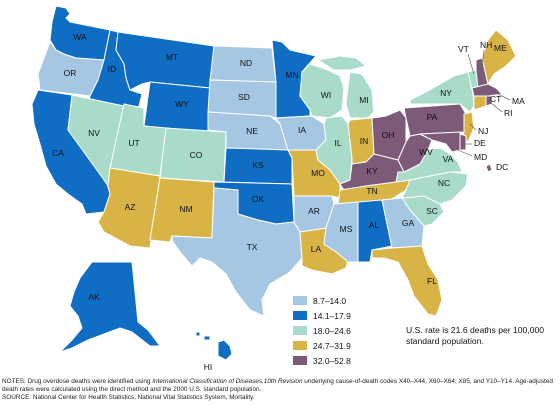 This screenshot has width=560, height=406. What do you see at coordinates (372, 171) in the screenshot?
I see `state-label-KY: KY` at bounding box center [372, 171].